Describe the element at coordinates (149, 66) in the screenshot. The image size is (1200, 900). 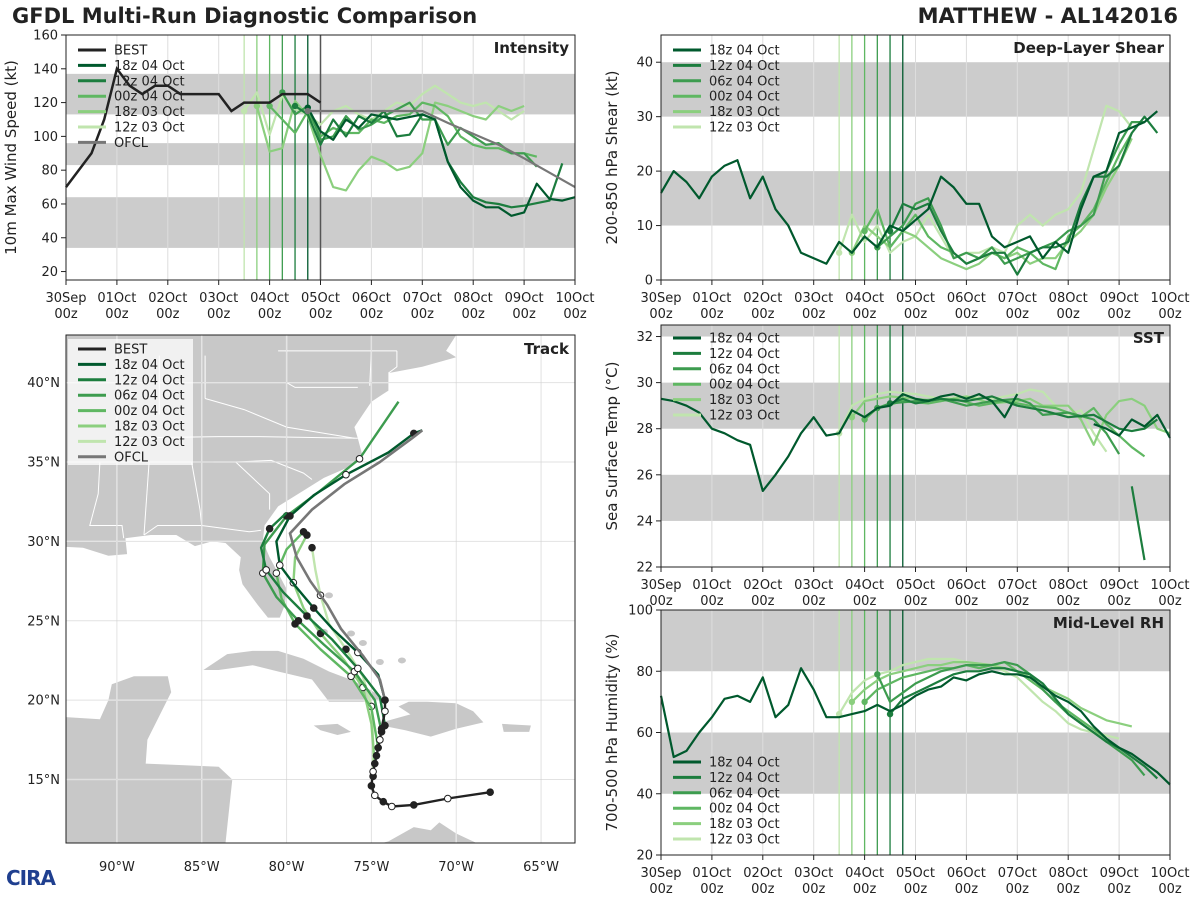
I see `intensity-legend-label: 18z 04 Oct` at that location.